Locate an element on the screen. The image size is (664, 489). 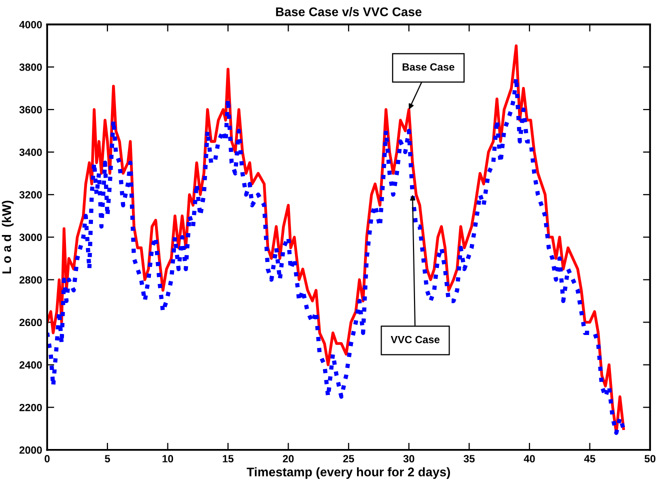
y-tick-label: 3200 is located at coordinates (30, 195).